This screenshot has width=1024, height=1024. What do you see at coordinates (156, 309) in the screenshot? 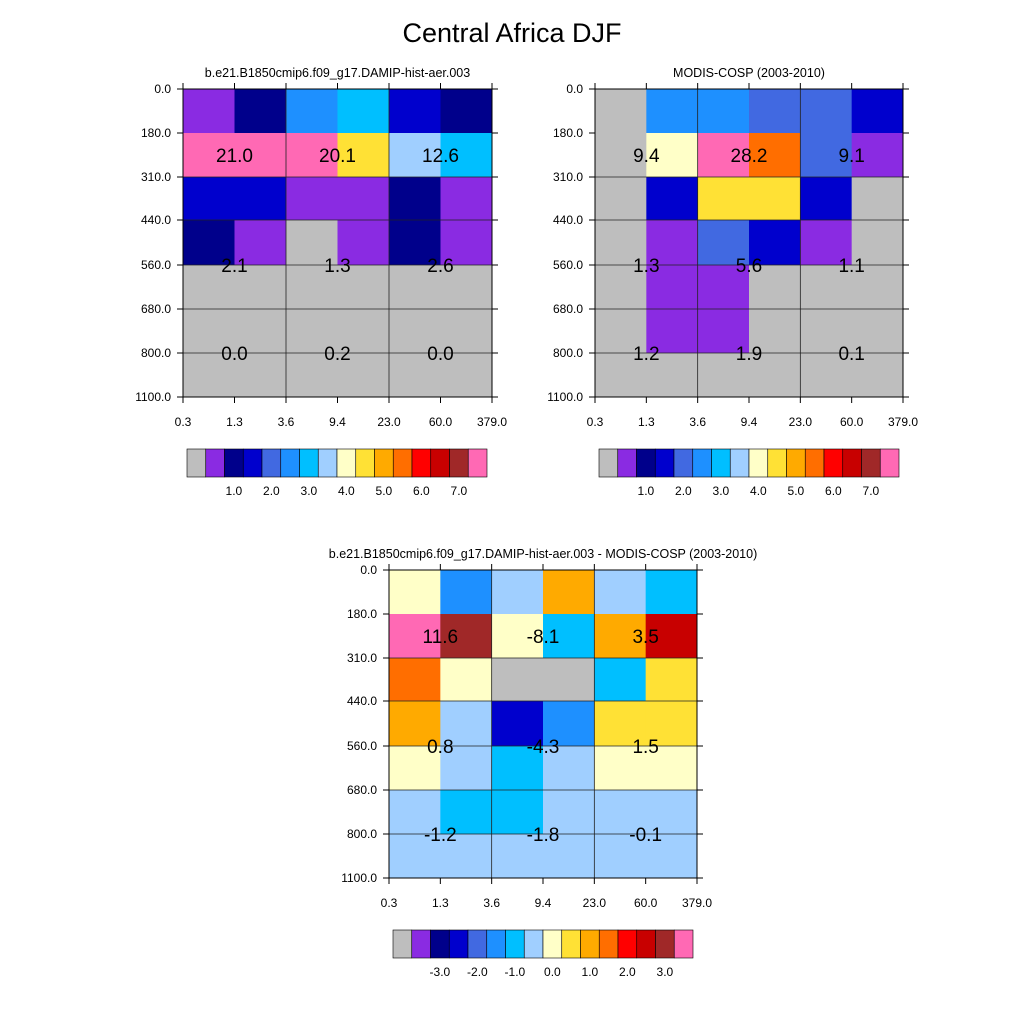
I see `y-tick-label: 680.0` at bounding box center [156, 309].